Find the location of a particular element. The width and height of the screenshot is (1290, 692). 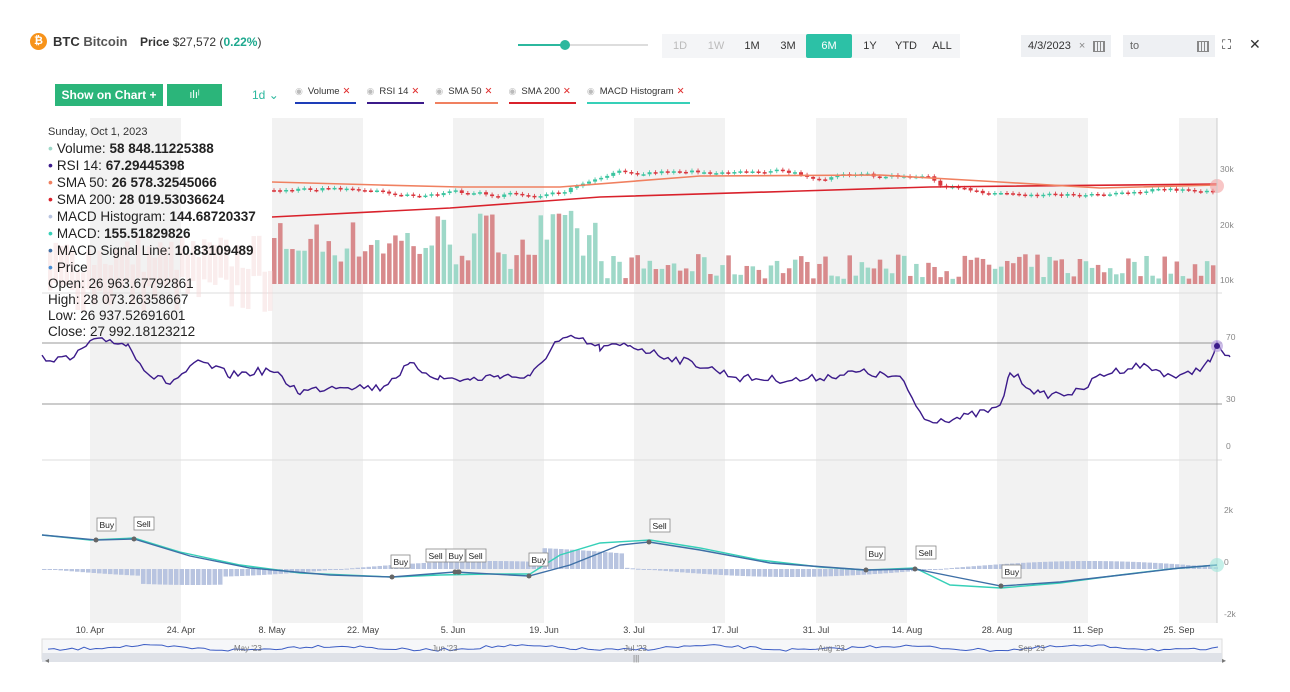

range-1m-button: 1M is located at coordinates (752, 46).